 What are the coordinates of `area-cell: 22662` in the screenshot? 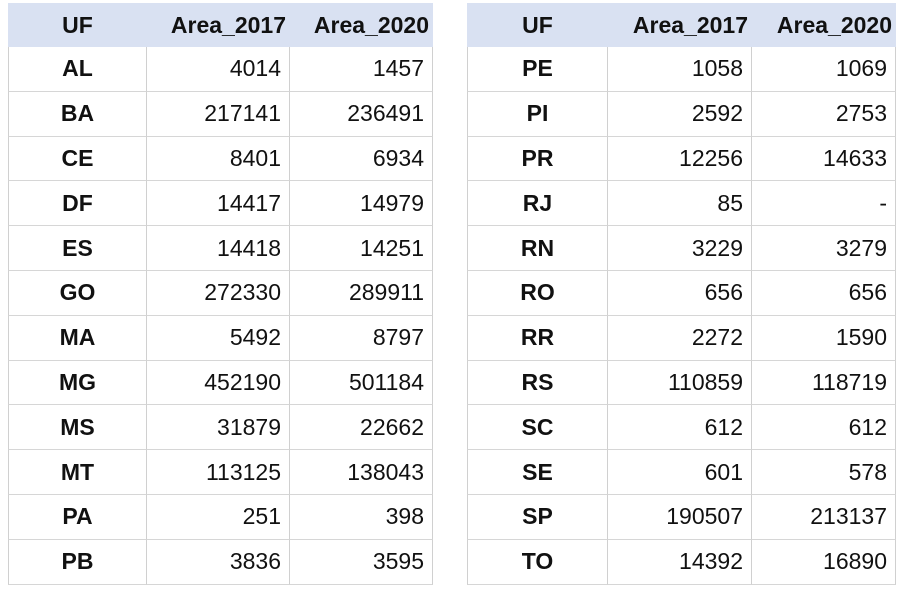 It's located at (361, 428).